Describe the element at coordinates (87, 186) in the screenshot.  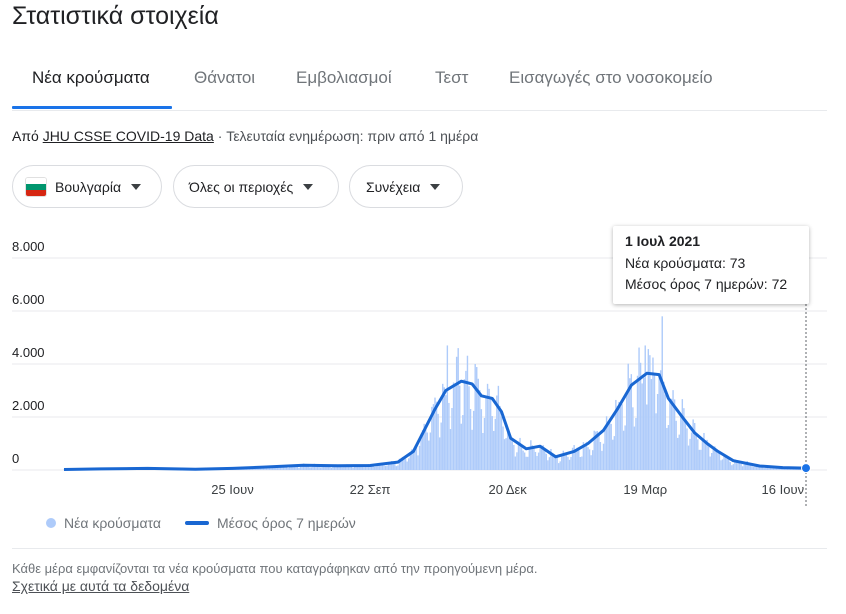
I see `country-dropdown: Βουλγαρία` at that location.